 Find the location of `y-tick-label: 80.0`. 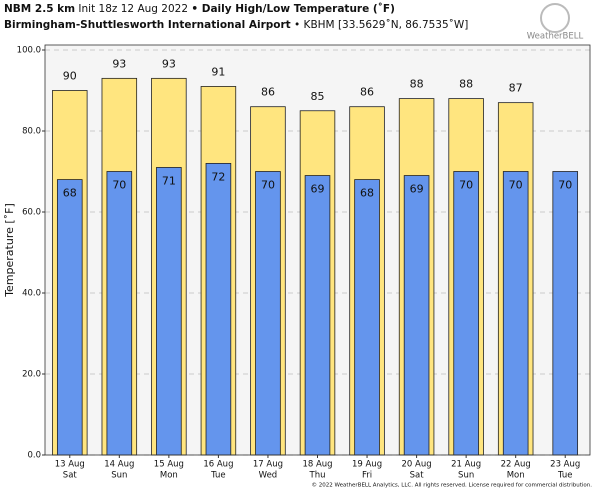

y-tick-label: 80.0 is located at coordinates (31, 132).